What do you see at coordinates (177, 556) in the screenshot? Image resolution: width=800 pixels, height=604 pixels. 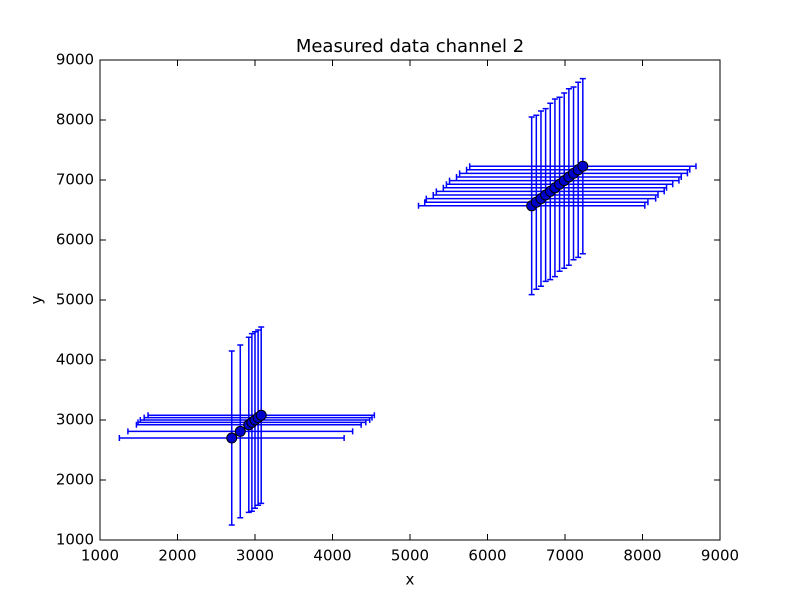 I see `x-tick-label: 2000` at bounding box center [177, 556].